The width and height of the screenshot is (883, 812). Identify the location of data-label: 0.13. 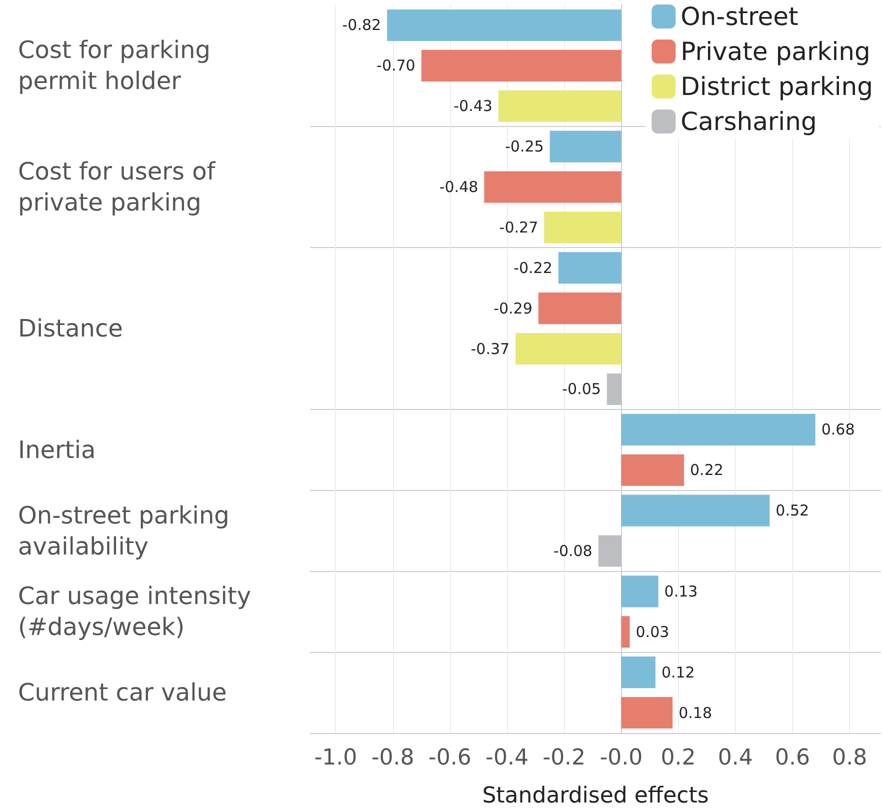
(681, 591).